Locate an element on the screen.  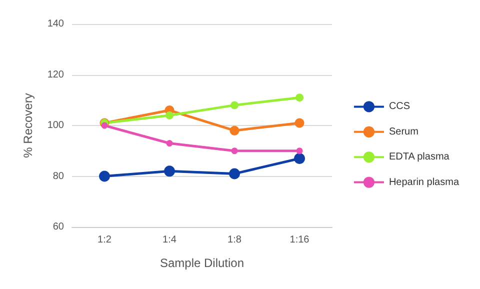
legend-label: CCS is located at coordinates (399, 106).